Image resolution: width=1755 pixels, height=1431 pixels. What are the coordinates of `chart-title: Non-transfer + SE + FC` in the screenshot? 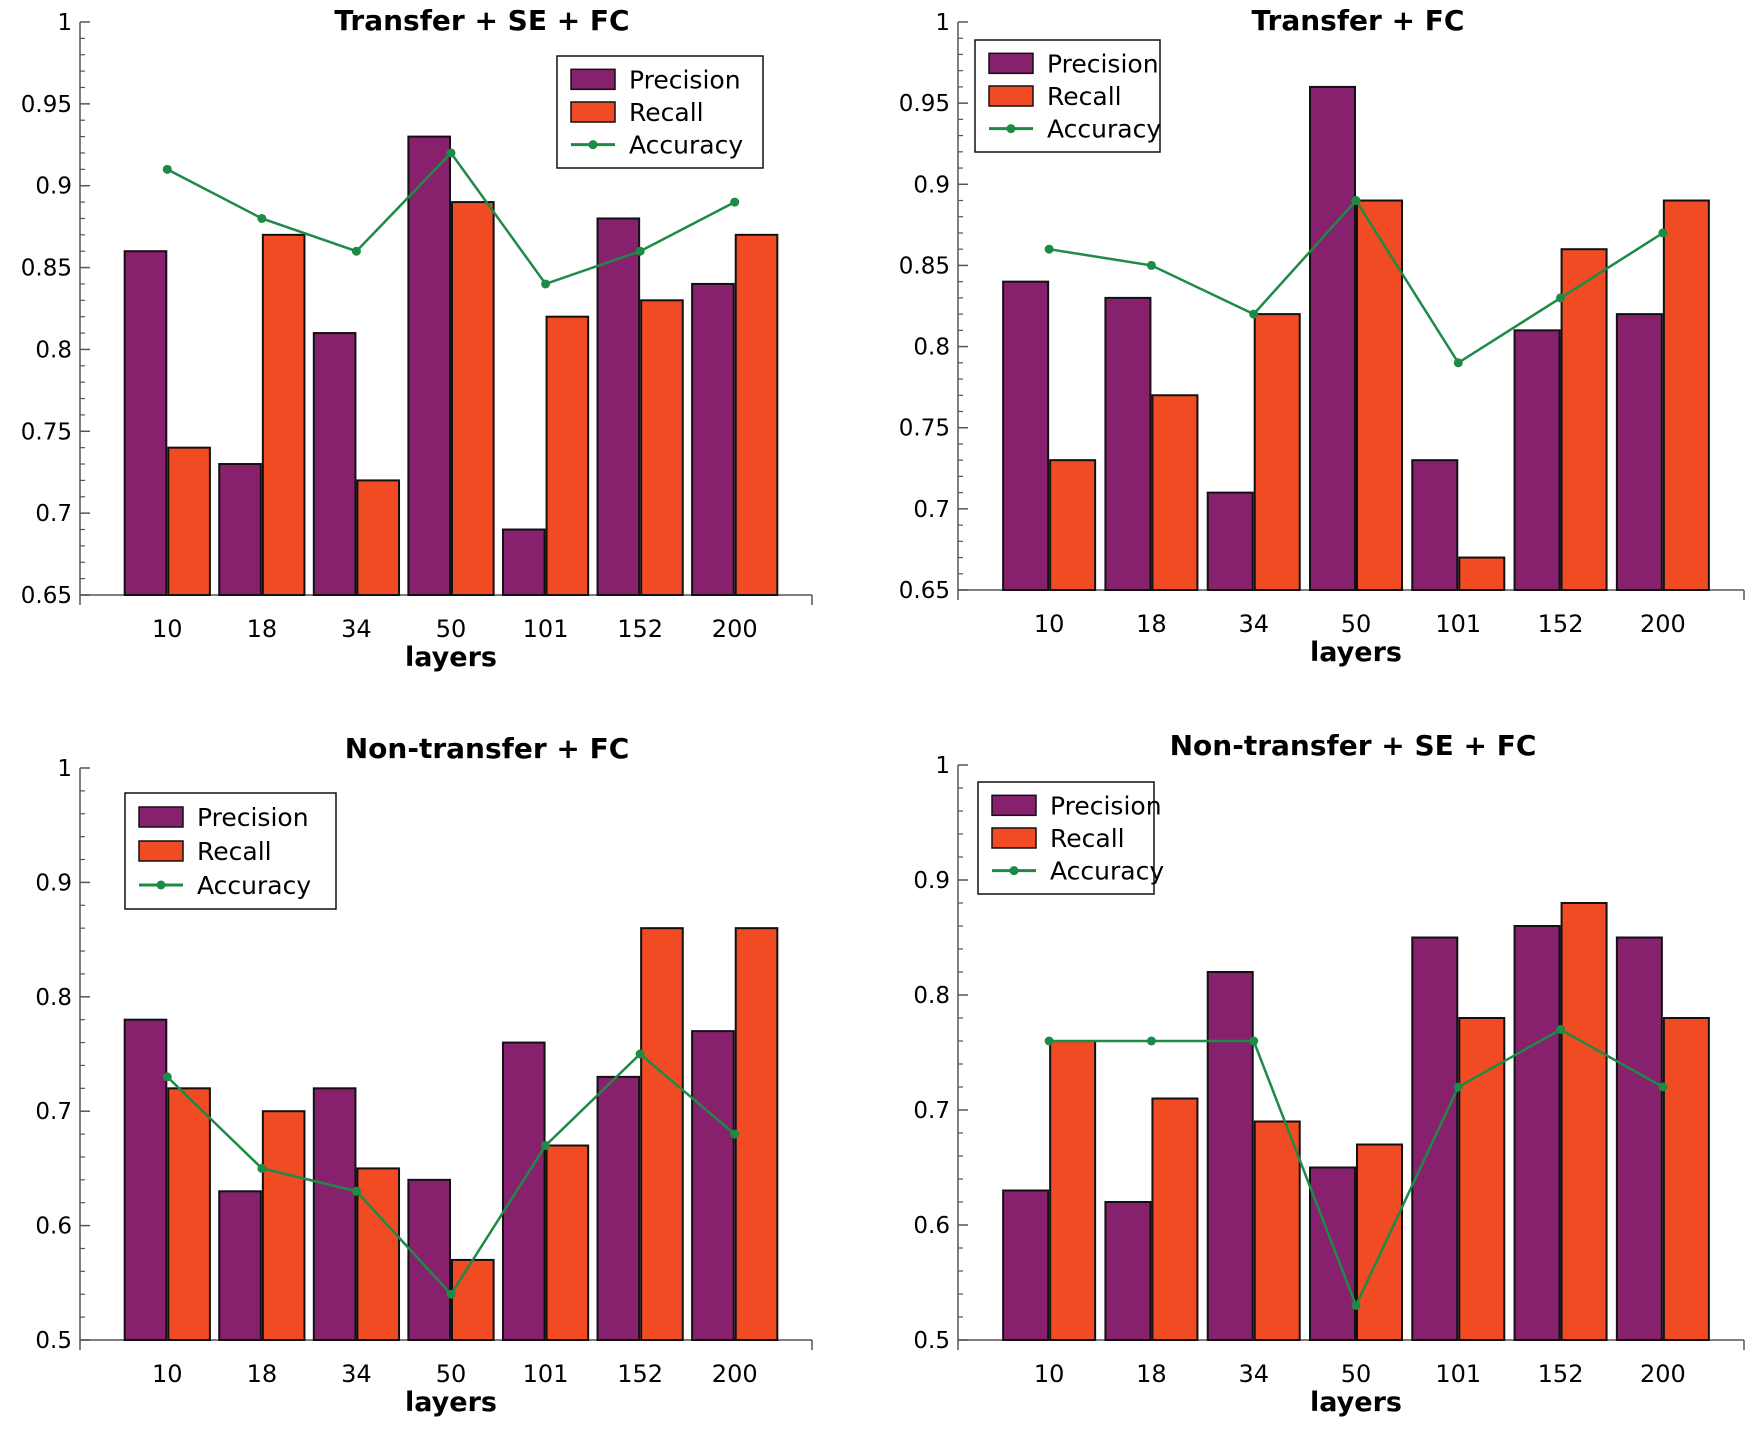 It's located at (1353, 745).